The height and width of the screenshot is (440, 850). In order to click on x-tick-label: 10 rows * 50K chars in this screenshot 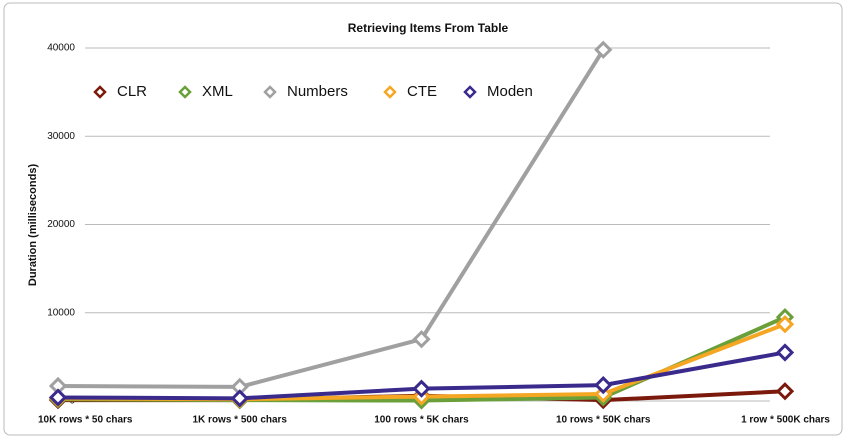, I will do `click(603, 420)`.